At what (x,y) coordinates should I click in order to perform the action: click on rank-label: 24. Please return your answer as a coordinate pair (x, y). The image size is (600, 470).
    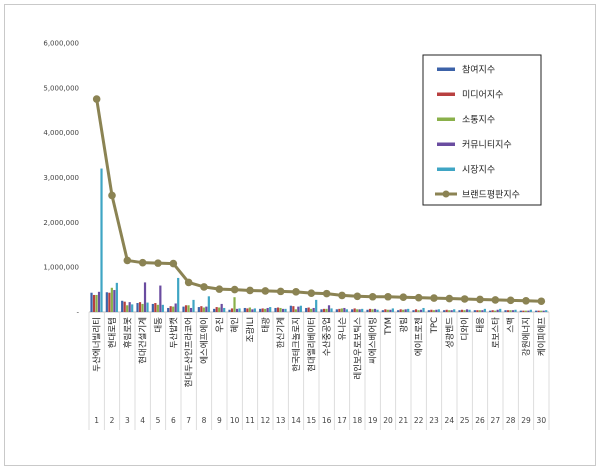
    Looking at the image, I should click on (450, 420).